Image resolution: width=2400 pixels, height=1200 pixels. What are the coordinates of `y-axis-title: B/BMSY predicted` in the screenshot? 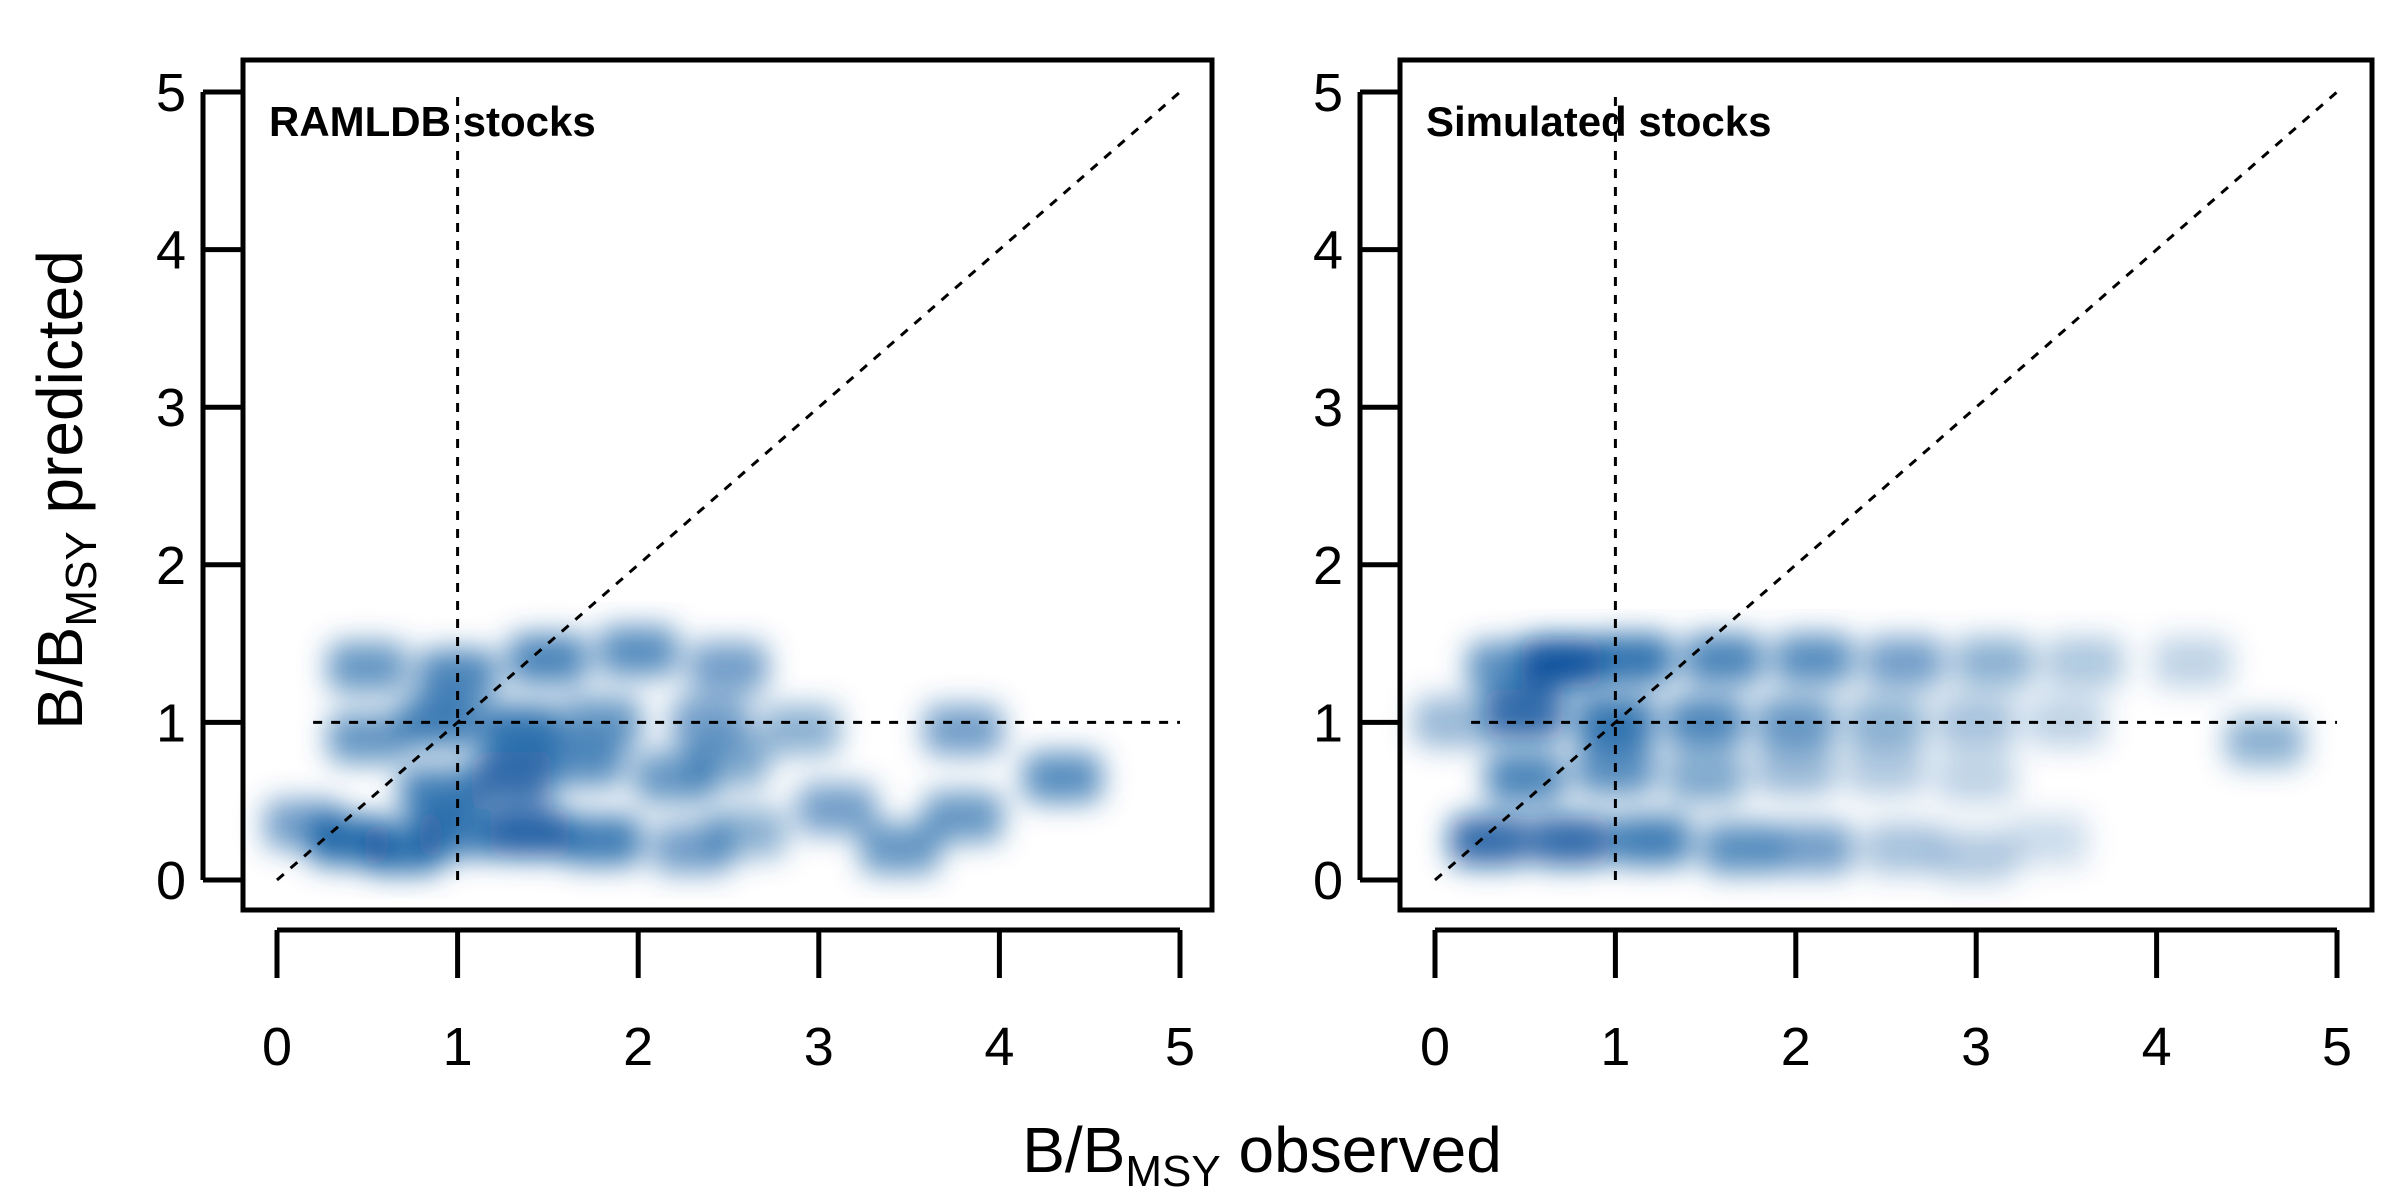 It's located at (65, 490).